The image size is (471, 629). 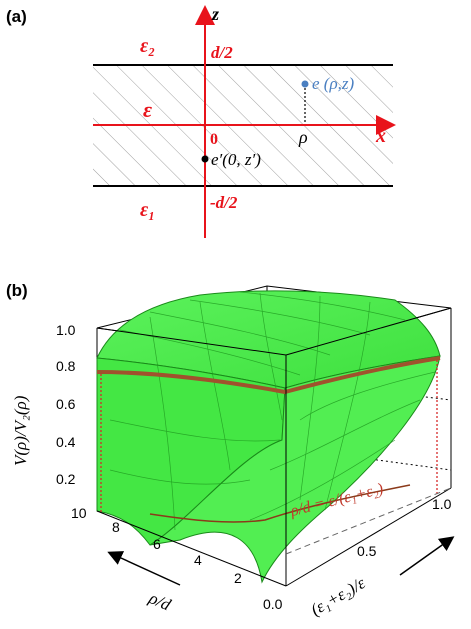 I want to click on eps-tick-label: 0.0, so click(x=273, y=604).